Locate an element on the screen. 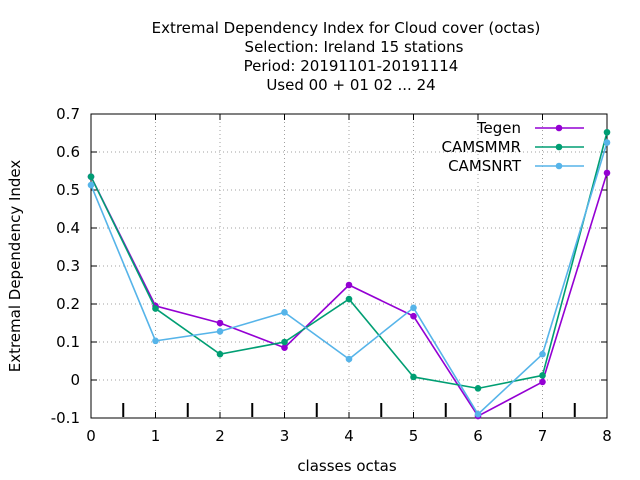 This screenshot has width=640, height=480. y-tick-label: 0.1 is located at coordinates (68, 342).